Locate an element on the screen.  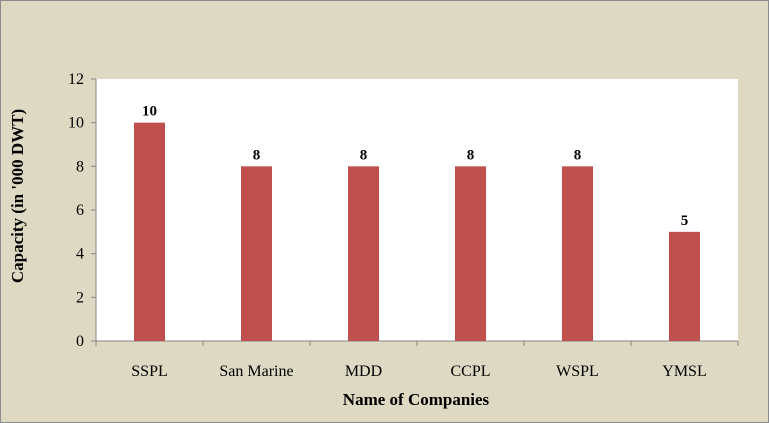
y-tick-label: 8 is located at coordinates (80, 166).